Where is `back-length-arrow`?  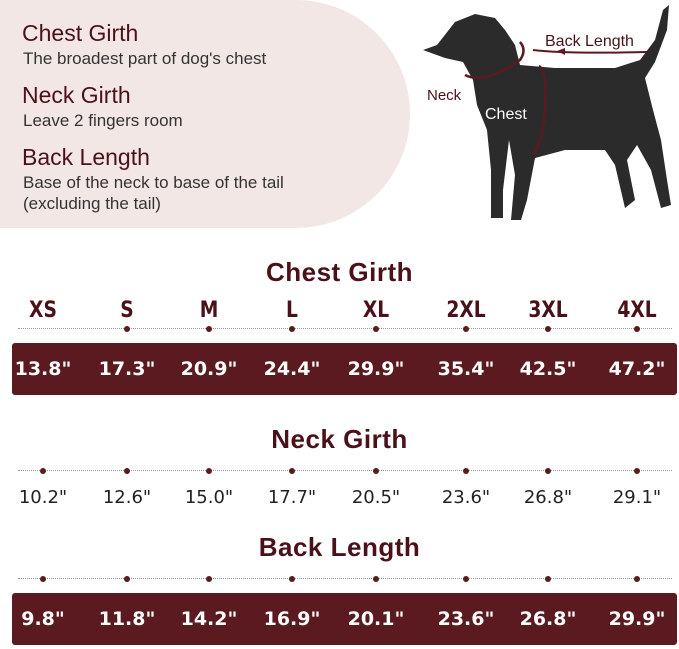 back-length-arrow is located at coordinates (590, 51).